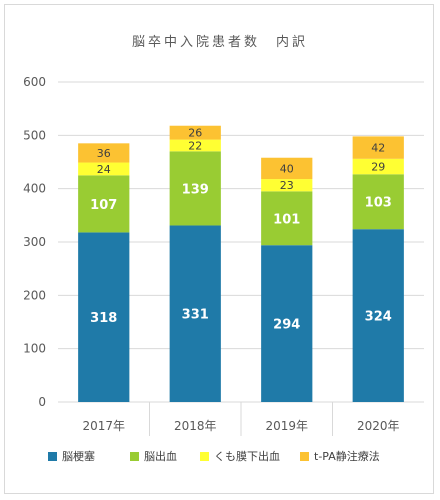 The image size is (440, 500). I want to click on data-label-2018年-脳梗塞: 331, so click(195, 315).